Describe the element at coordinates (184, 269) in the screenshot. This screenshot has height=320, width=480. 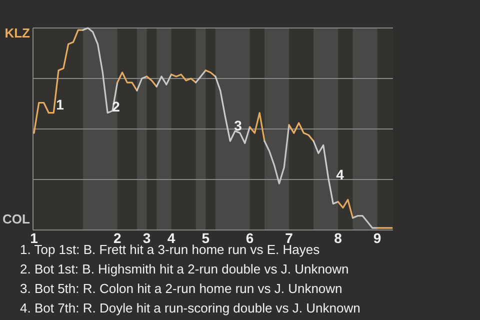
I see `text: 2. Bot 1st: B. Highsmith hit a 2-run double vs J. Unknown` at that location.